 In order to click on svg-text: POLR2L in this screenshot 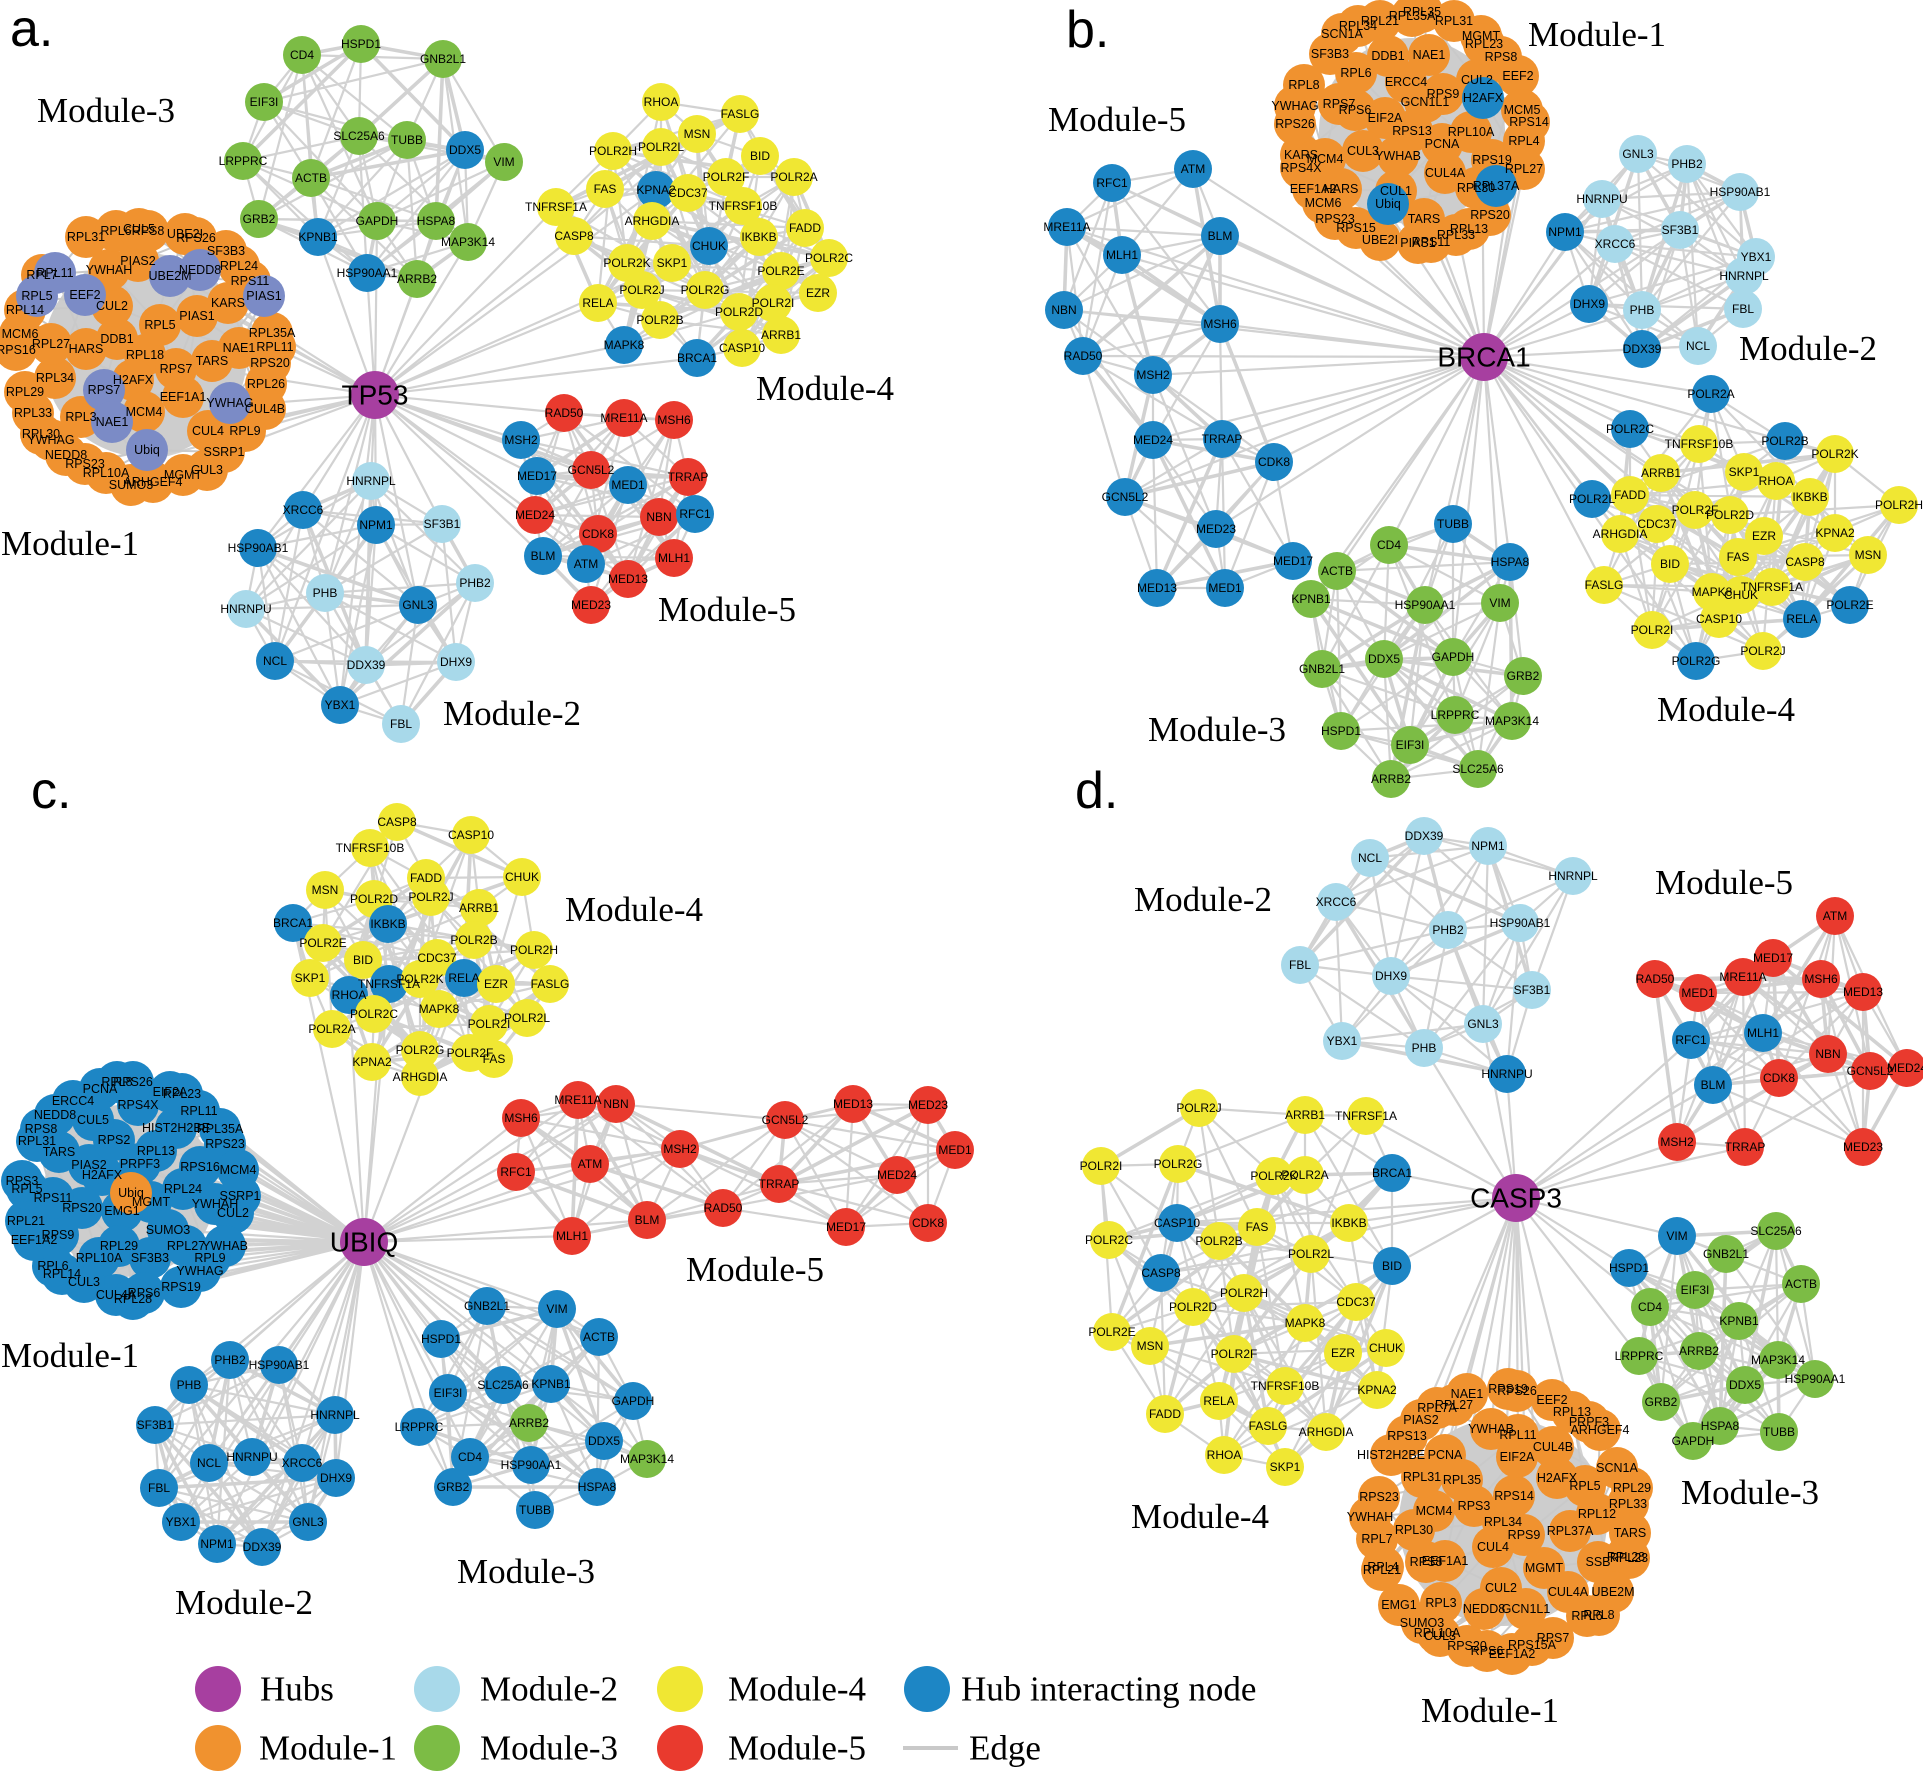, I will do `click(1592, 499)`.